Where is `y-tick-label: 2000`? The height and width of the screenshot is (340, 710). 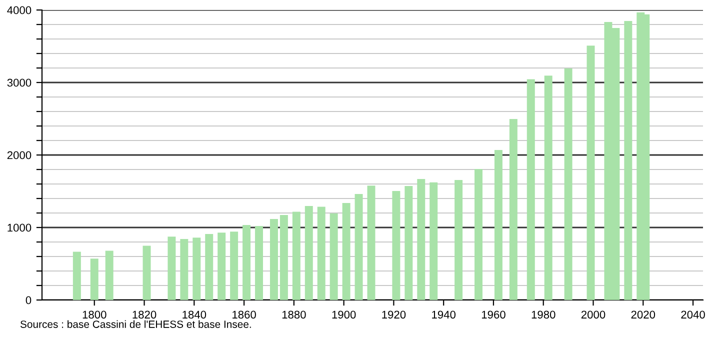
y-tick-label: 2000 is located at coordinates (19, 155).